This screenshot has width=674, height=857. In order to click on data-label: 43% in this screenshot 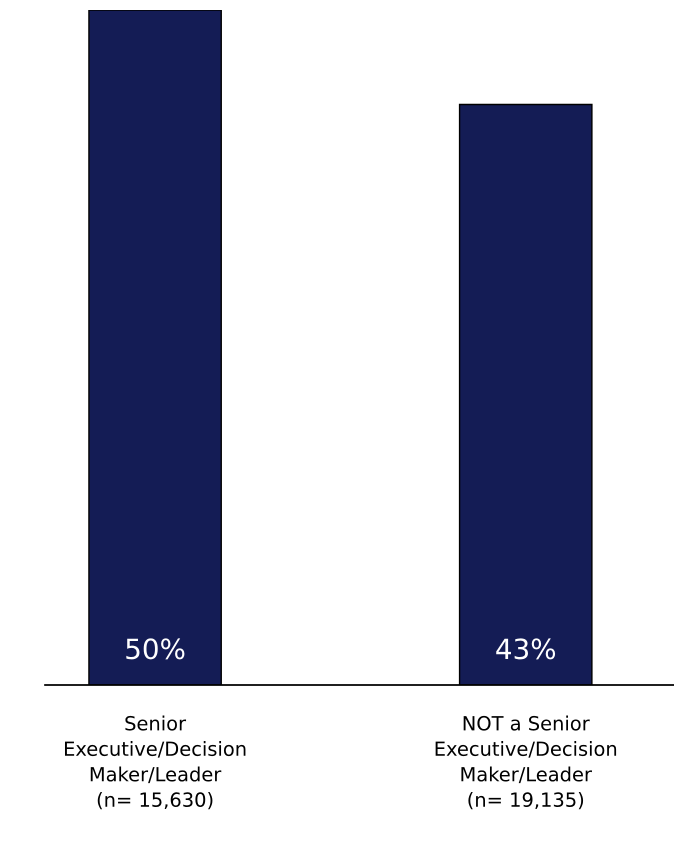, I will do `click(526, 649)`.